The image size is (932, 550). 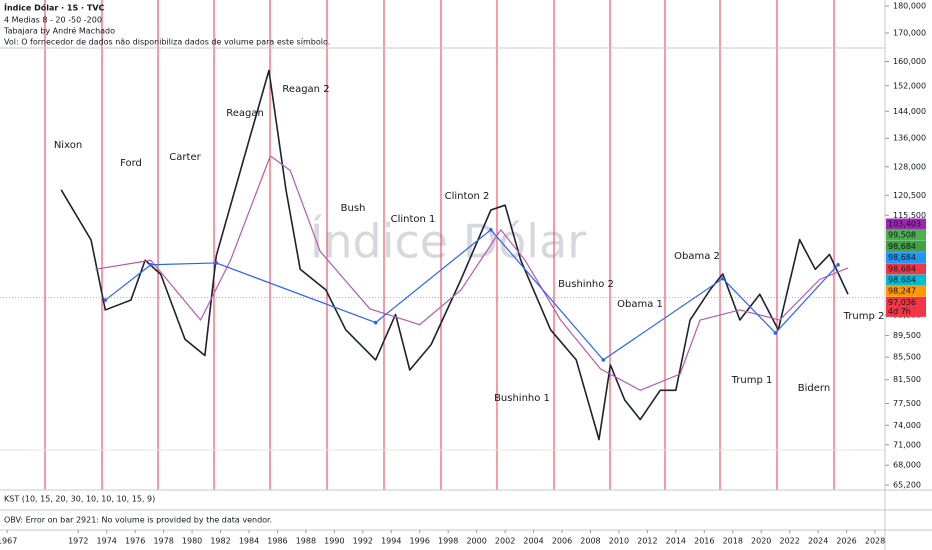 What do you see at coordinates (353, 208) in the screenshot?
I see `annotation: Bush` at bounding box center [353, 208].